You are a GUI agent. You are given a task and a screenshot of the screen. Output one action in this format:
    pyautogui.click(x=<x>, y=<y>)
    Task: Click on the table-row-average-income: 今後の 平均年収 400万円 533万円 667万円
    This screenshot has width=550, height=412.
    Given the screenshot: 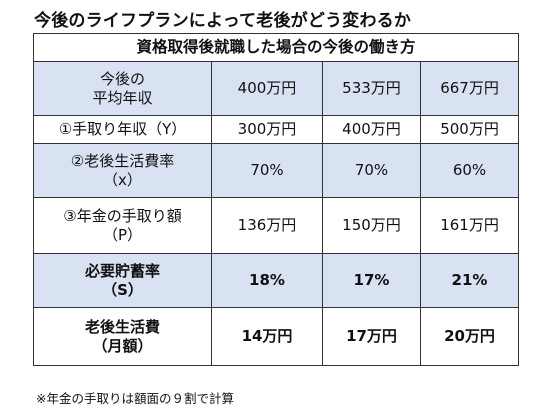 What is the action you would take?
    pyautogui.click(x=276, y=88)
    